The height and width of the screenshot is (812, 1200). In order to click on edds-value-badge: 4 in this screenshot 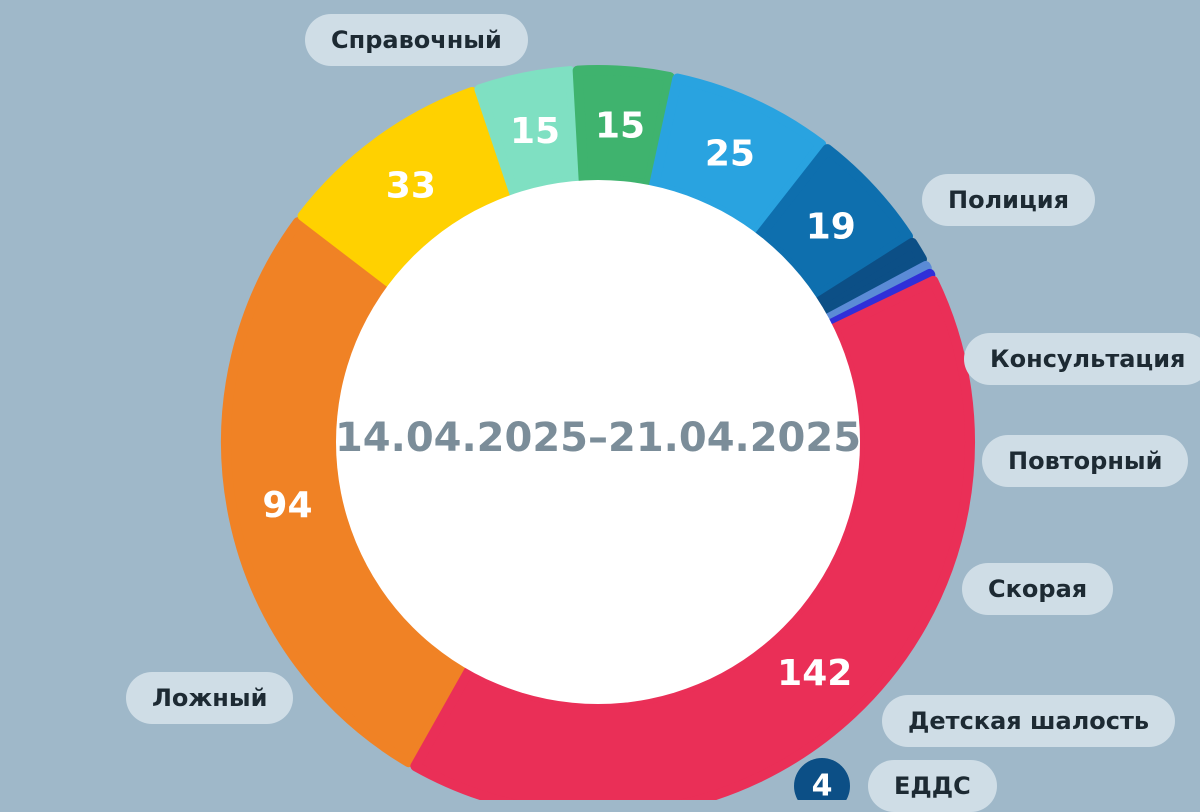, I will do `click(822, 779)`.